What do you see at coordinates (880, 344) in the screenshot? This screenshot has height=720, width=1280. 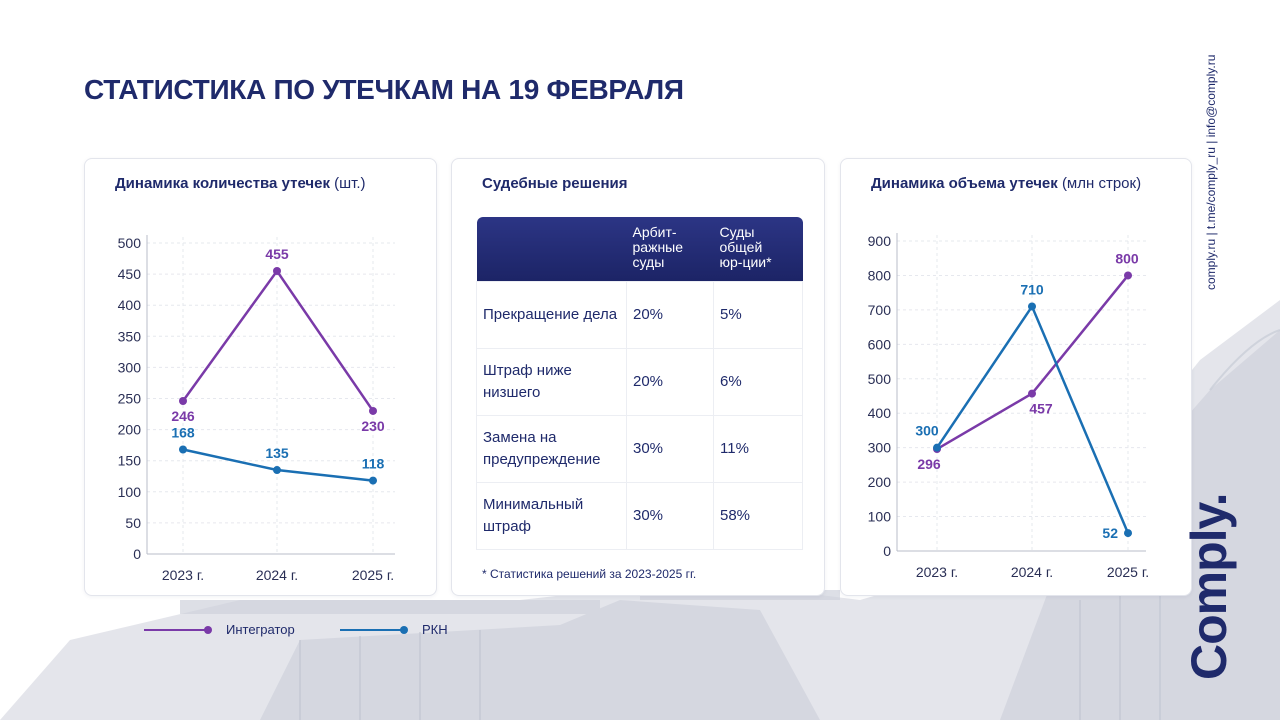 I see `y-tick-label: 600` at bounding box center [880, 344].